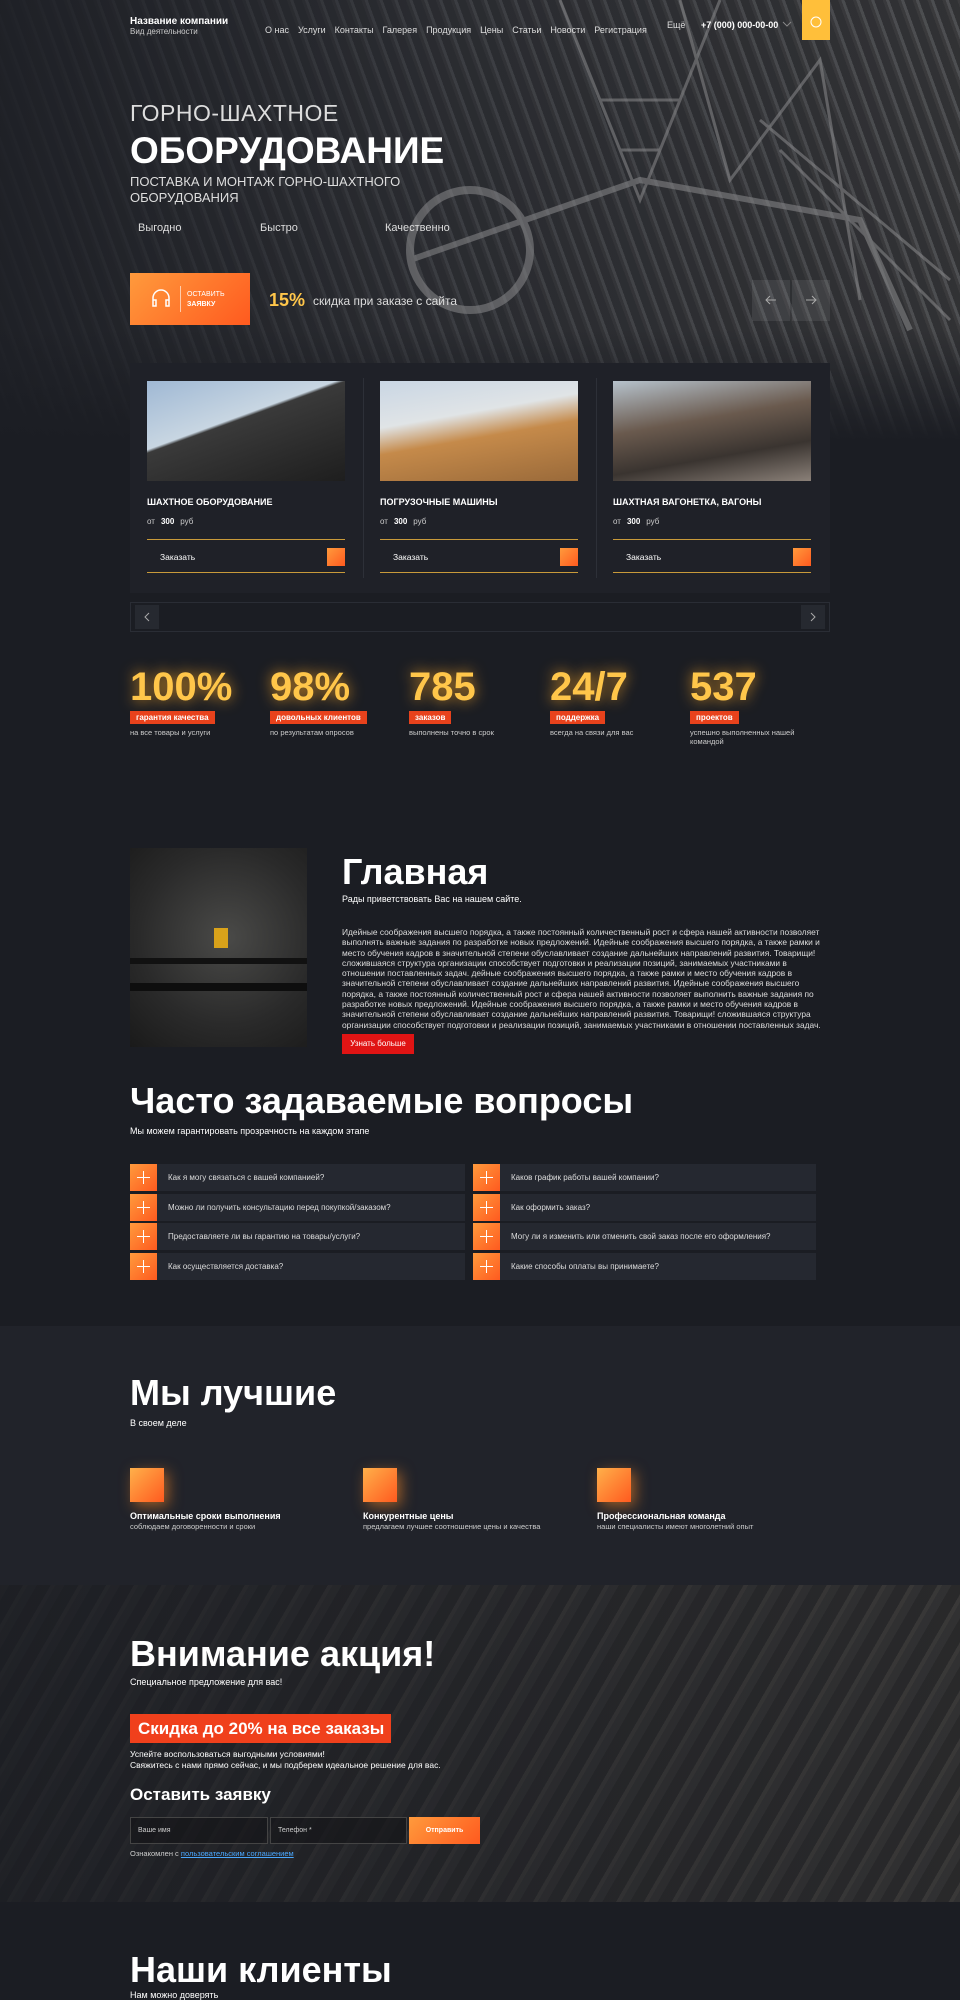  I want to click on logo: Название компании Вид деятельности, so click(179, 26).